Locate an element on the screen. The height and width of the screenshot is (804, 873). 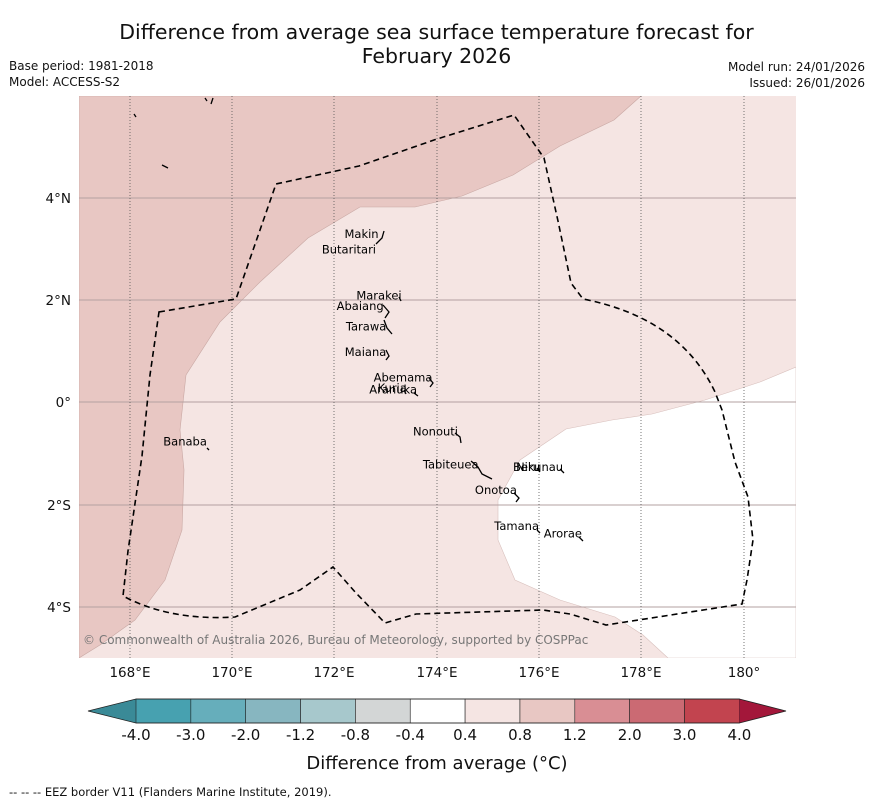
title-line-2: February 2026 is located at coordinates (436, 56).